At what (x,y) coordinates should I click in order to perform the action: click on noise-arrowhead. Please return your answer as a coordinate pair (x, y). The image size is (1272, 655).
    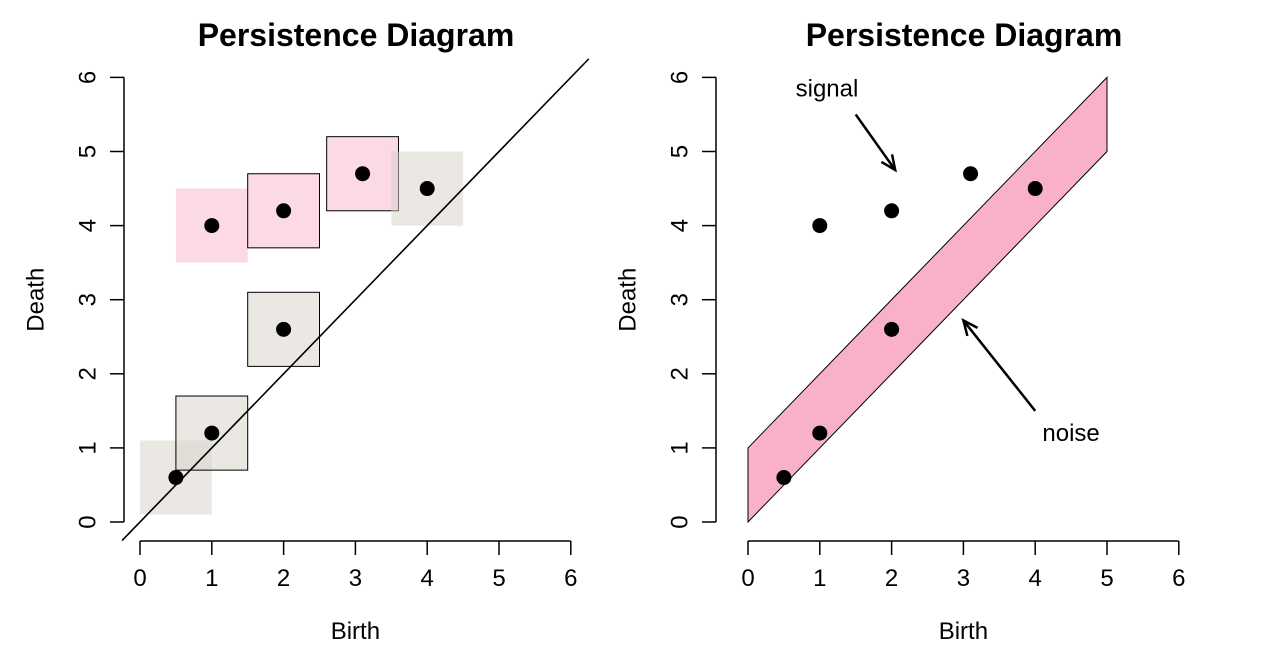
    Looking at the image, I should click on (970, 327).